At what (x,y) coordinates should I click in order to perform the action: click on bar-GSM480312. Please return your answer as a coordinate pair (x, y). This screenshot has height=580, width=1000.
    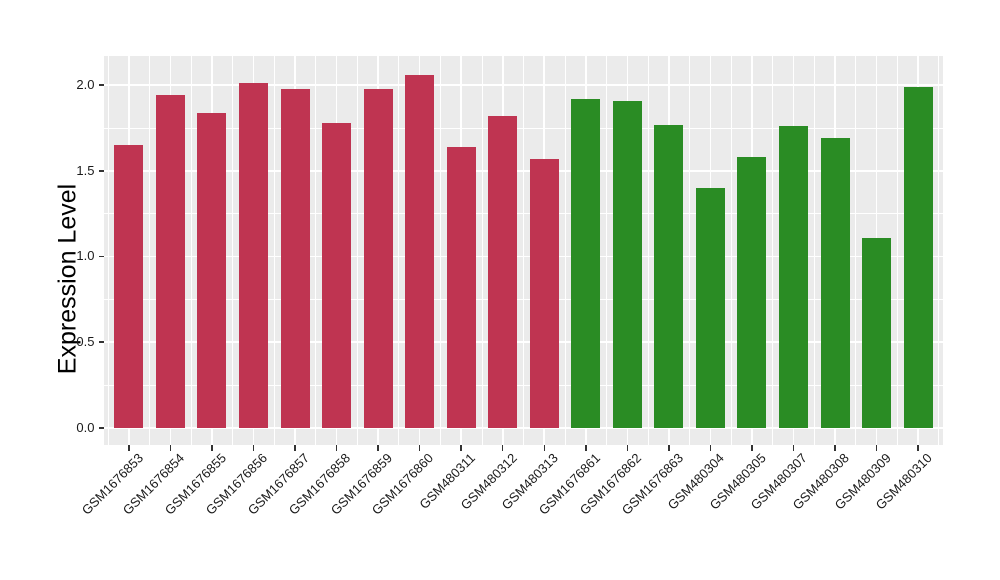
    Looking at the image, I should click on (503, 271).